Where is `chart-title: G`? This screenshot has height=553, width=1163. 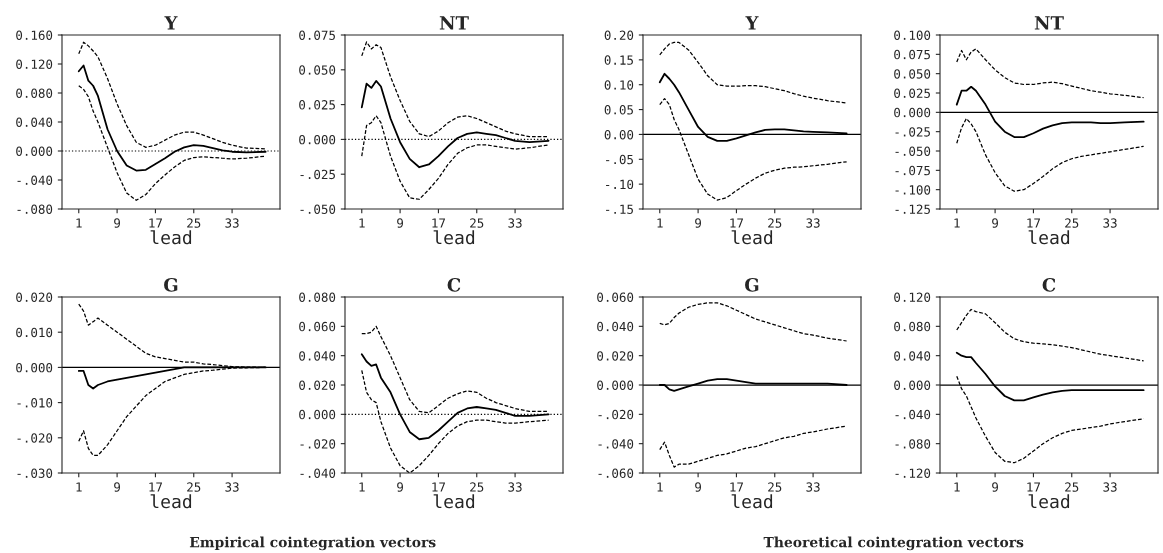 chart-title: G is located at coordinates (752, 285).